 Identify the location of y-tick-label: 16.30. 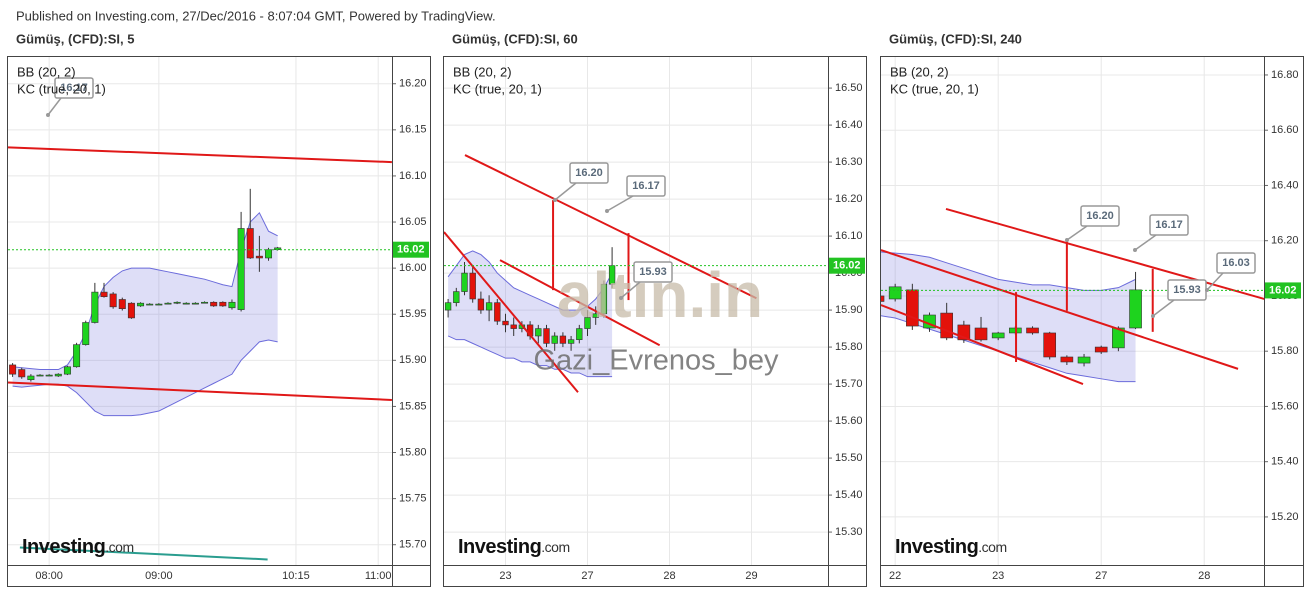
(849, 162).